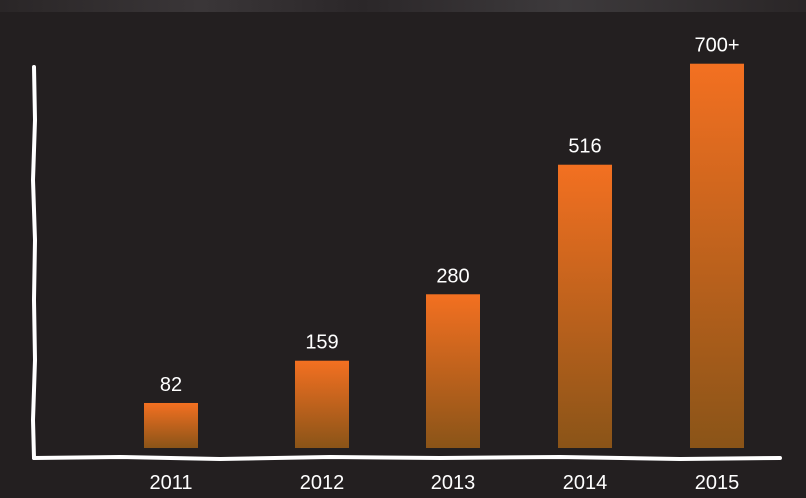 This screenshot has height=498, width=806. I want to click on x-tick-label-2011: 2011, so click(170, 483).